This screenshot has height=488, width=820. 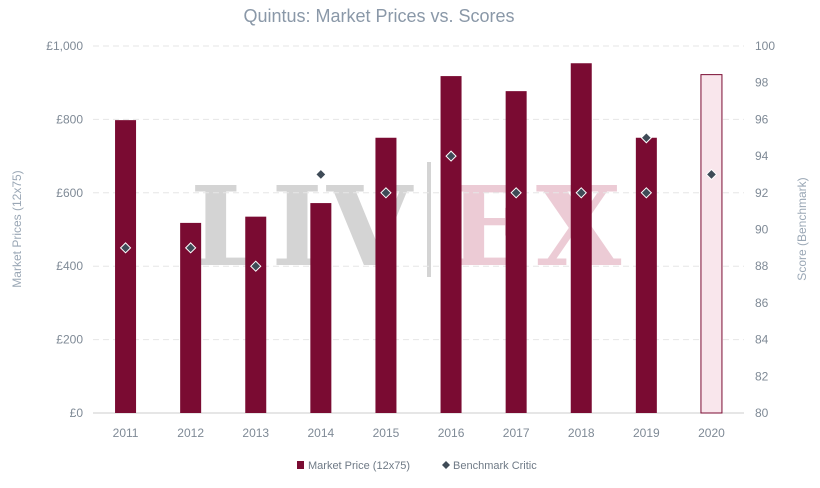 I want to click on x-tick-label: 2016, so click(x=451, y=433).